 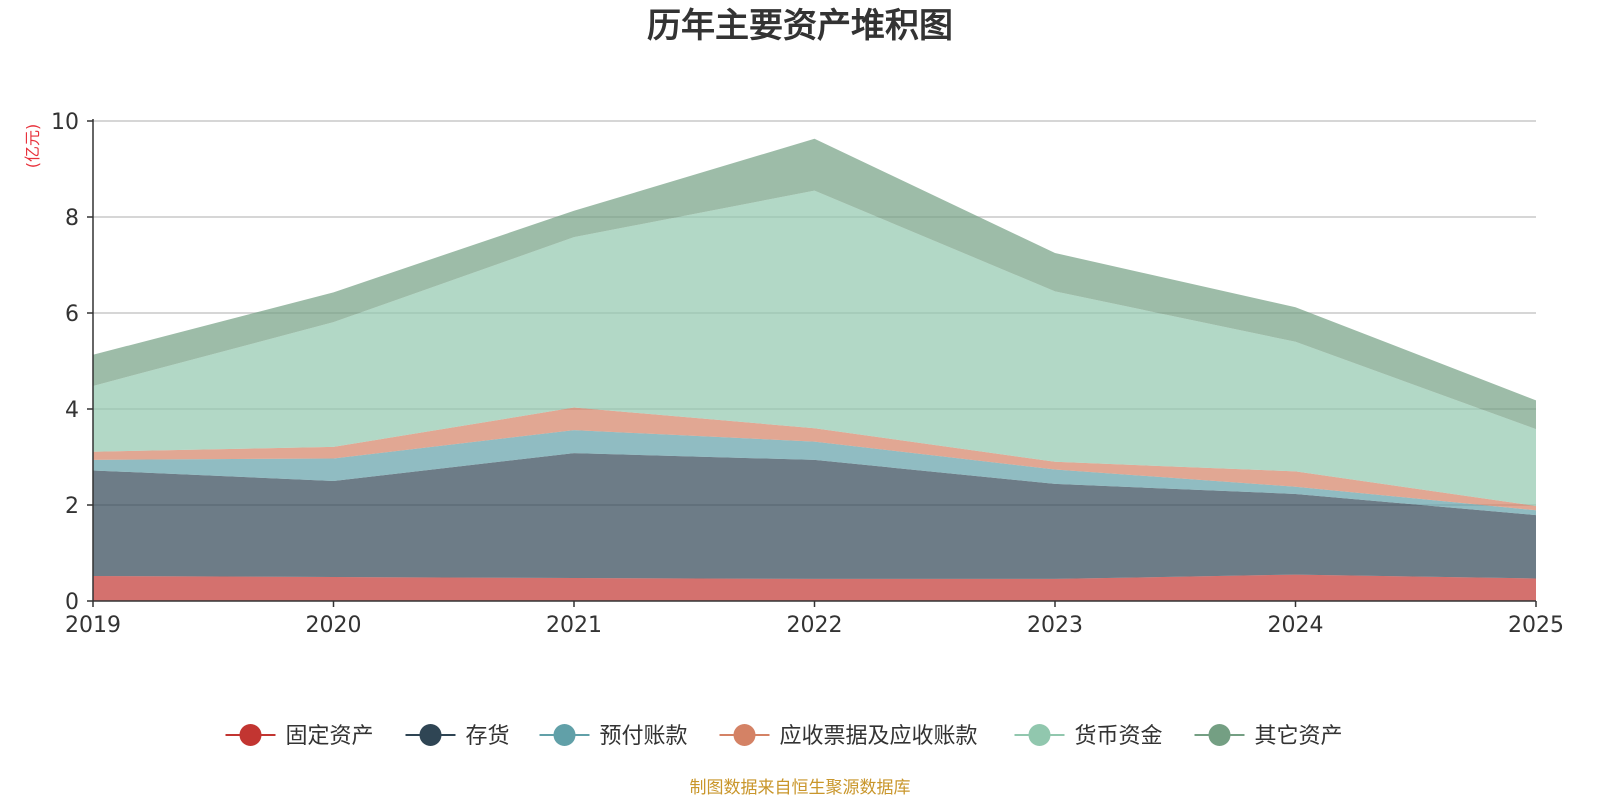 What do you see at coordinates (457, 736) in the screenshot?
I see `legend-item-1: 存货` at bounding box center [457, 736].